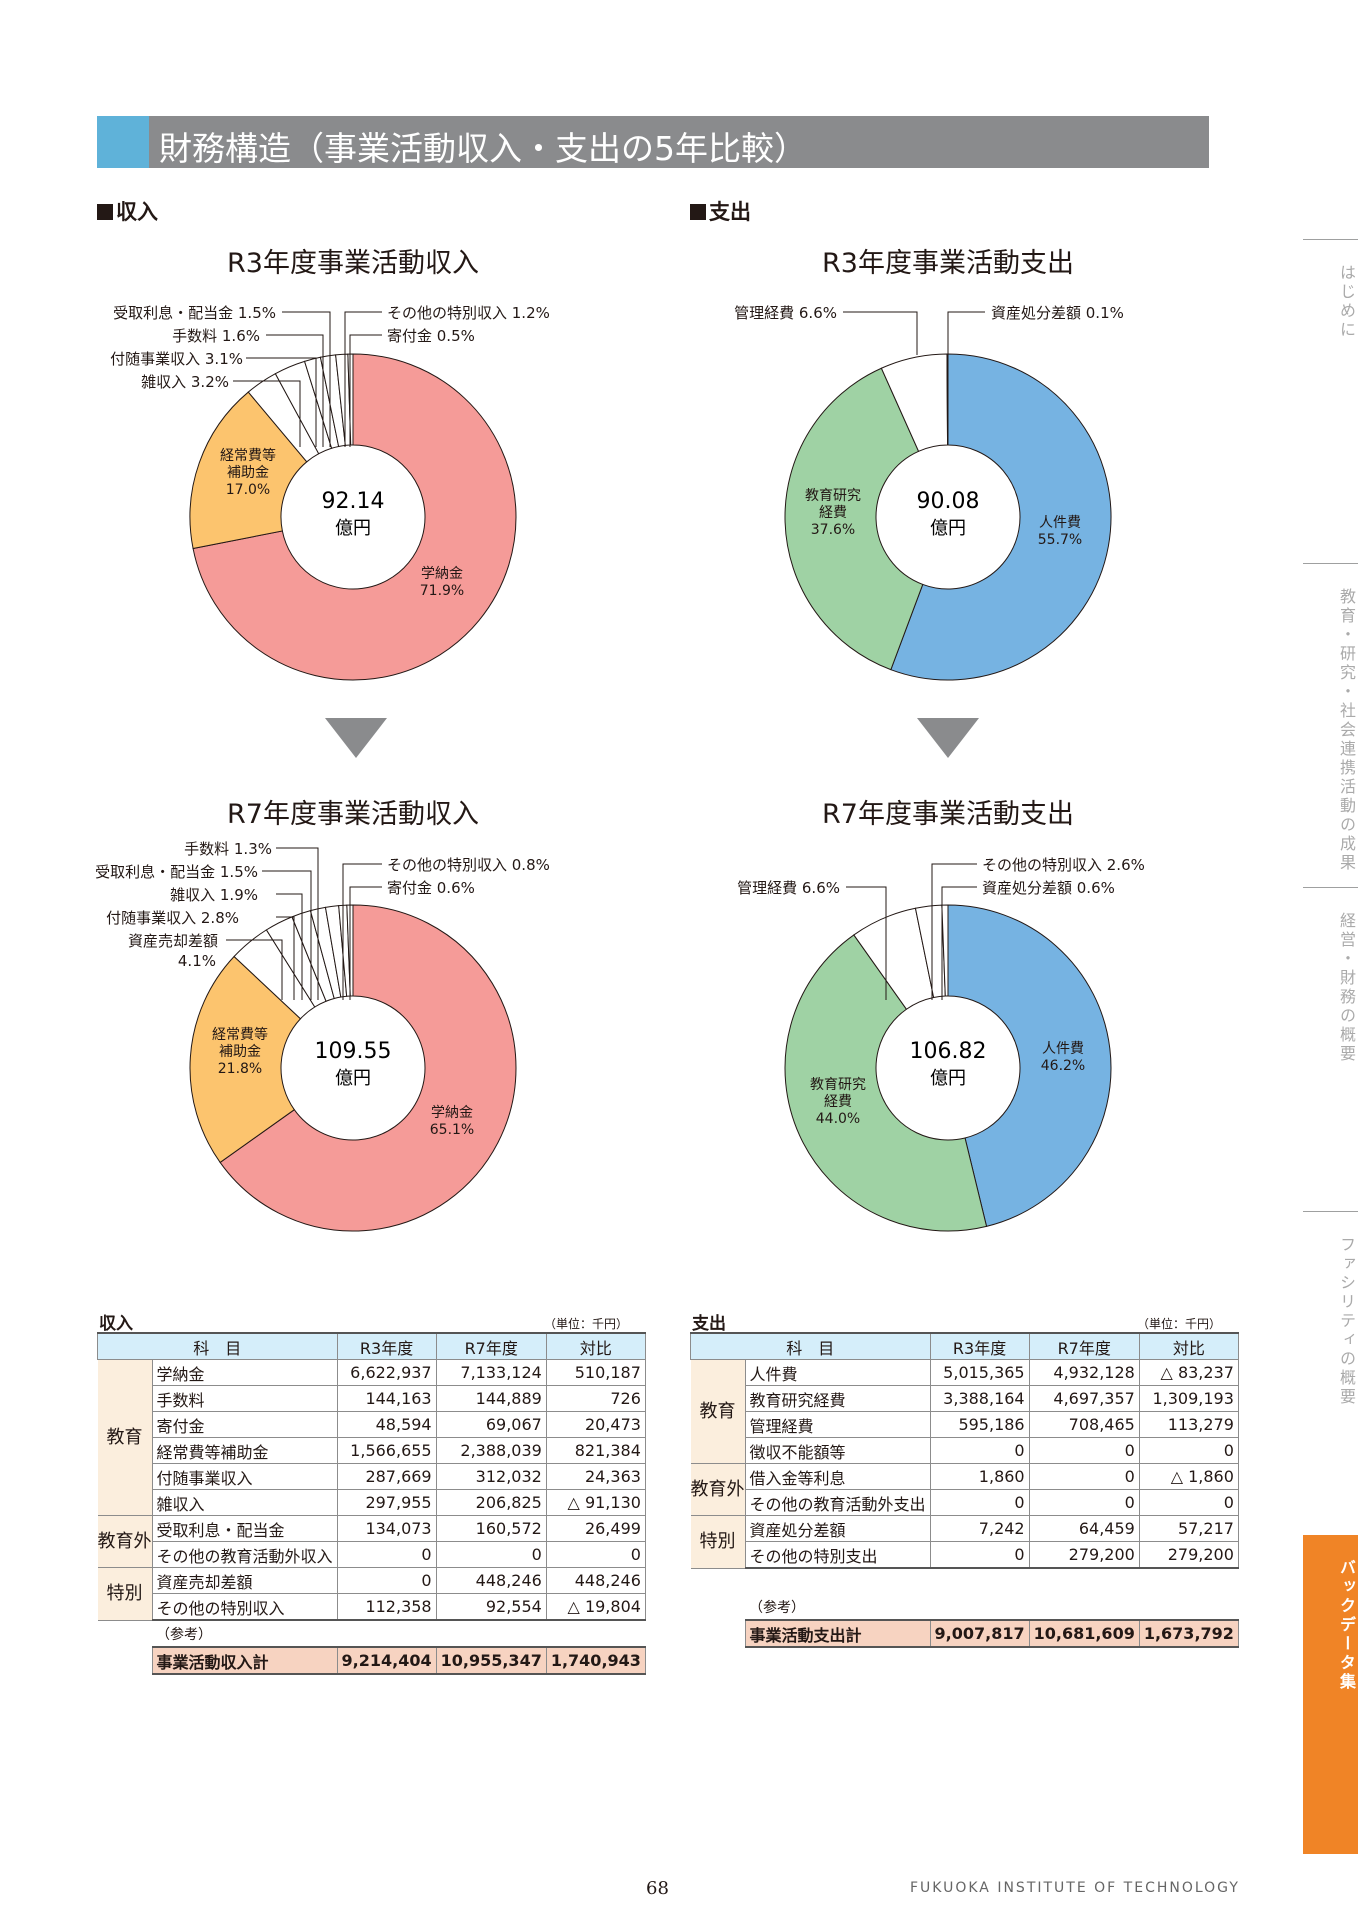 The image size is (1358, 1920). What do you see at coordinates (833, 513) in the screenshot?
I see `inner-label: 経費` at bounding box center [833, 513].